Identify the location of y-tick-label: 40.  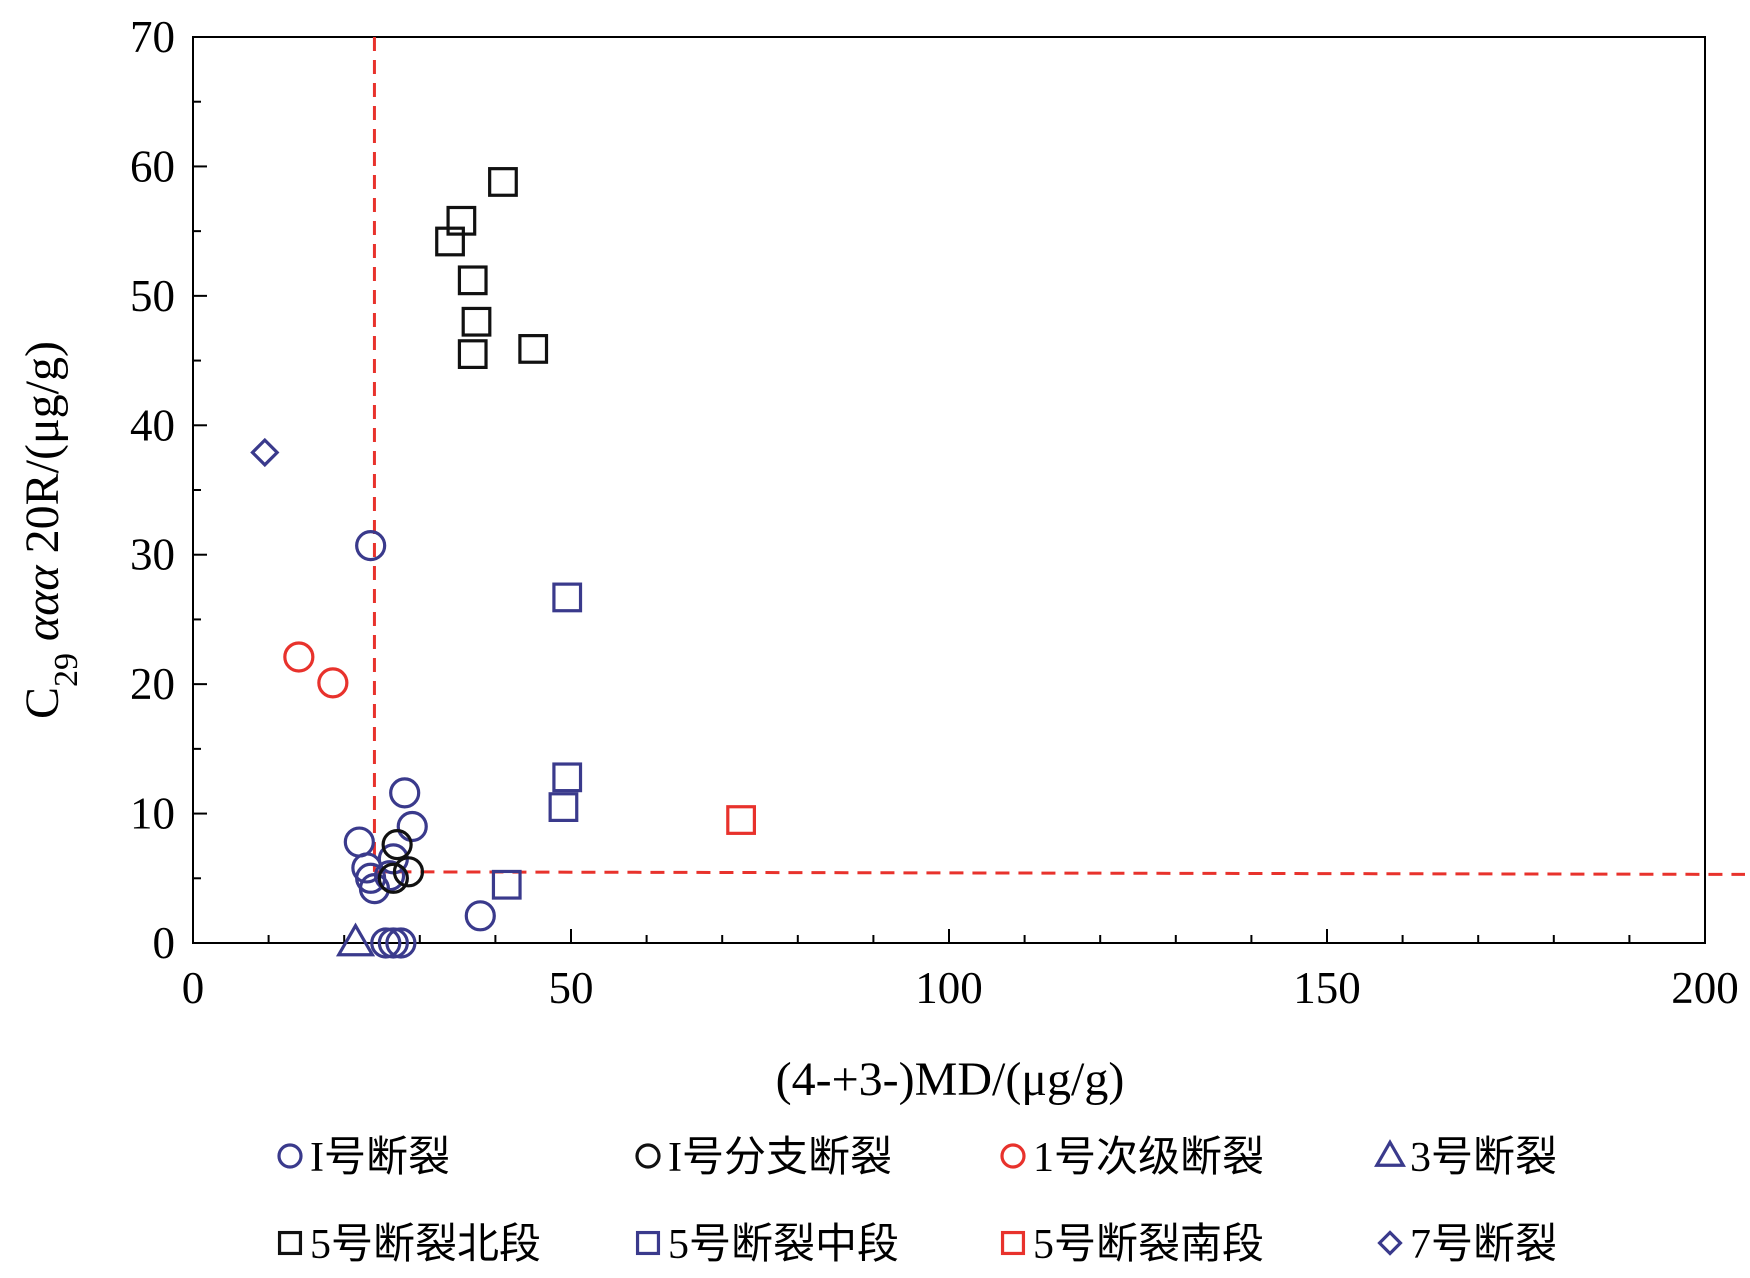
(152, 425).